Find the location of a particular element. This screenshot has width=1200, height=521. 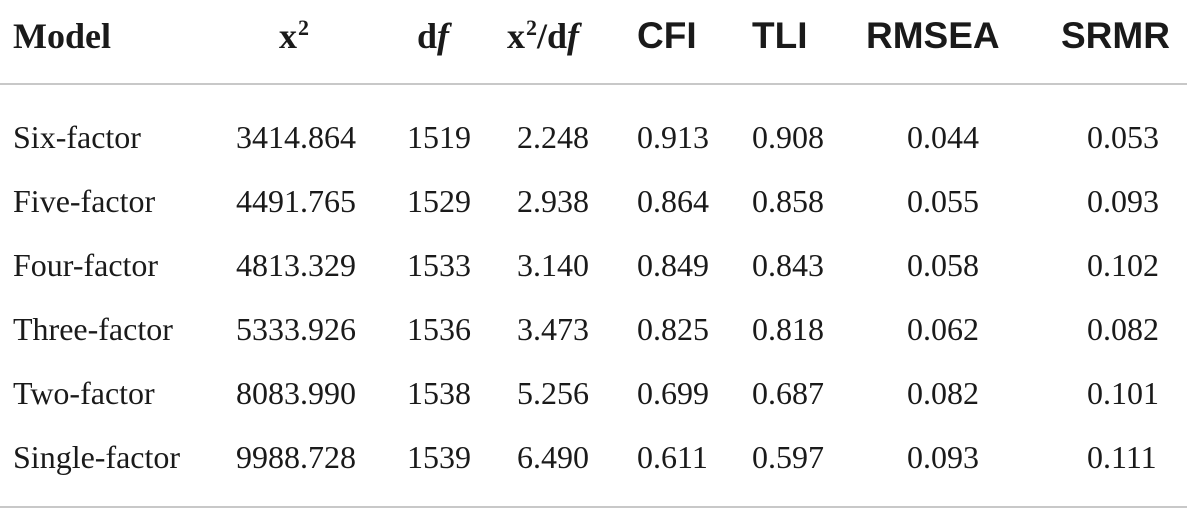

header-chi-square-base: x is located at coordinates (288, 36).